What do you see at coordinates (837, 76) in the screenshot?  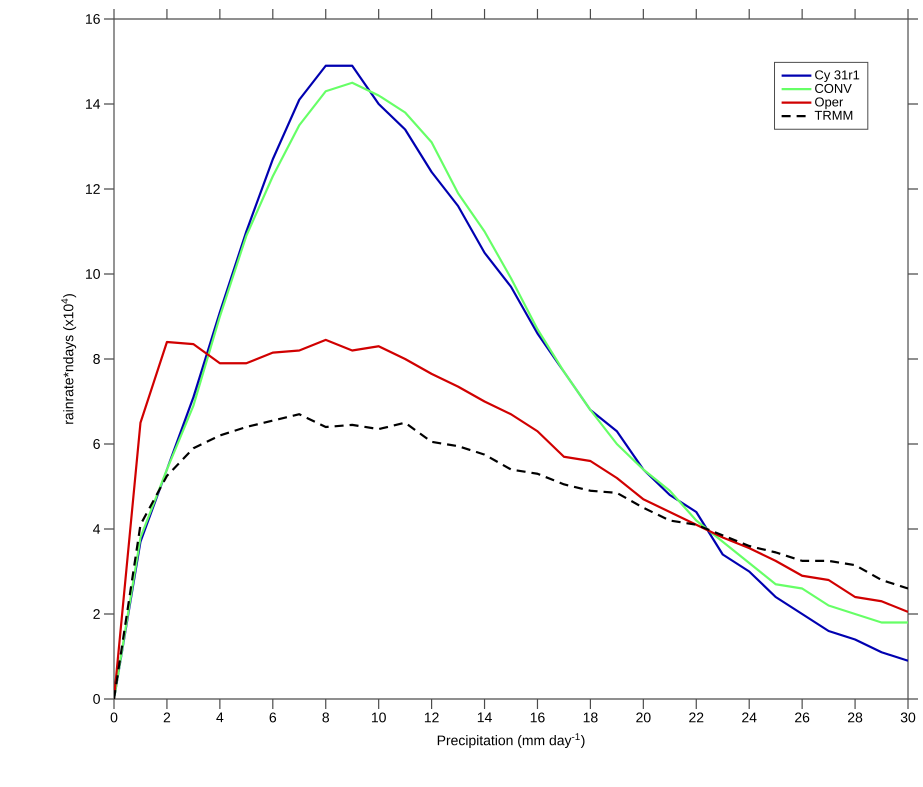 I see `legend-label: Cy 31r1` at bounding box center [837, 76].